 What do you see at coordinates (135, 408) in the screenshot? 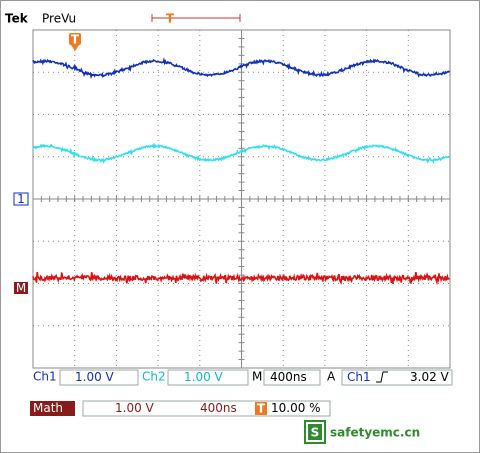
I see `math-scale: 1.00 V` at bounding box center [135, 408].